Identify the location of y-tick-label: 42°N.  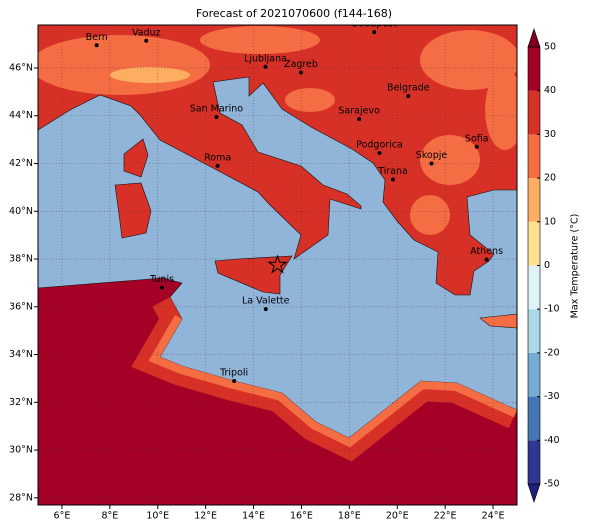
(21, 163).